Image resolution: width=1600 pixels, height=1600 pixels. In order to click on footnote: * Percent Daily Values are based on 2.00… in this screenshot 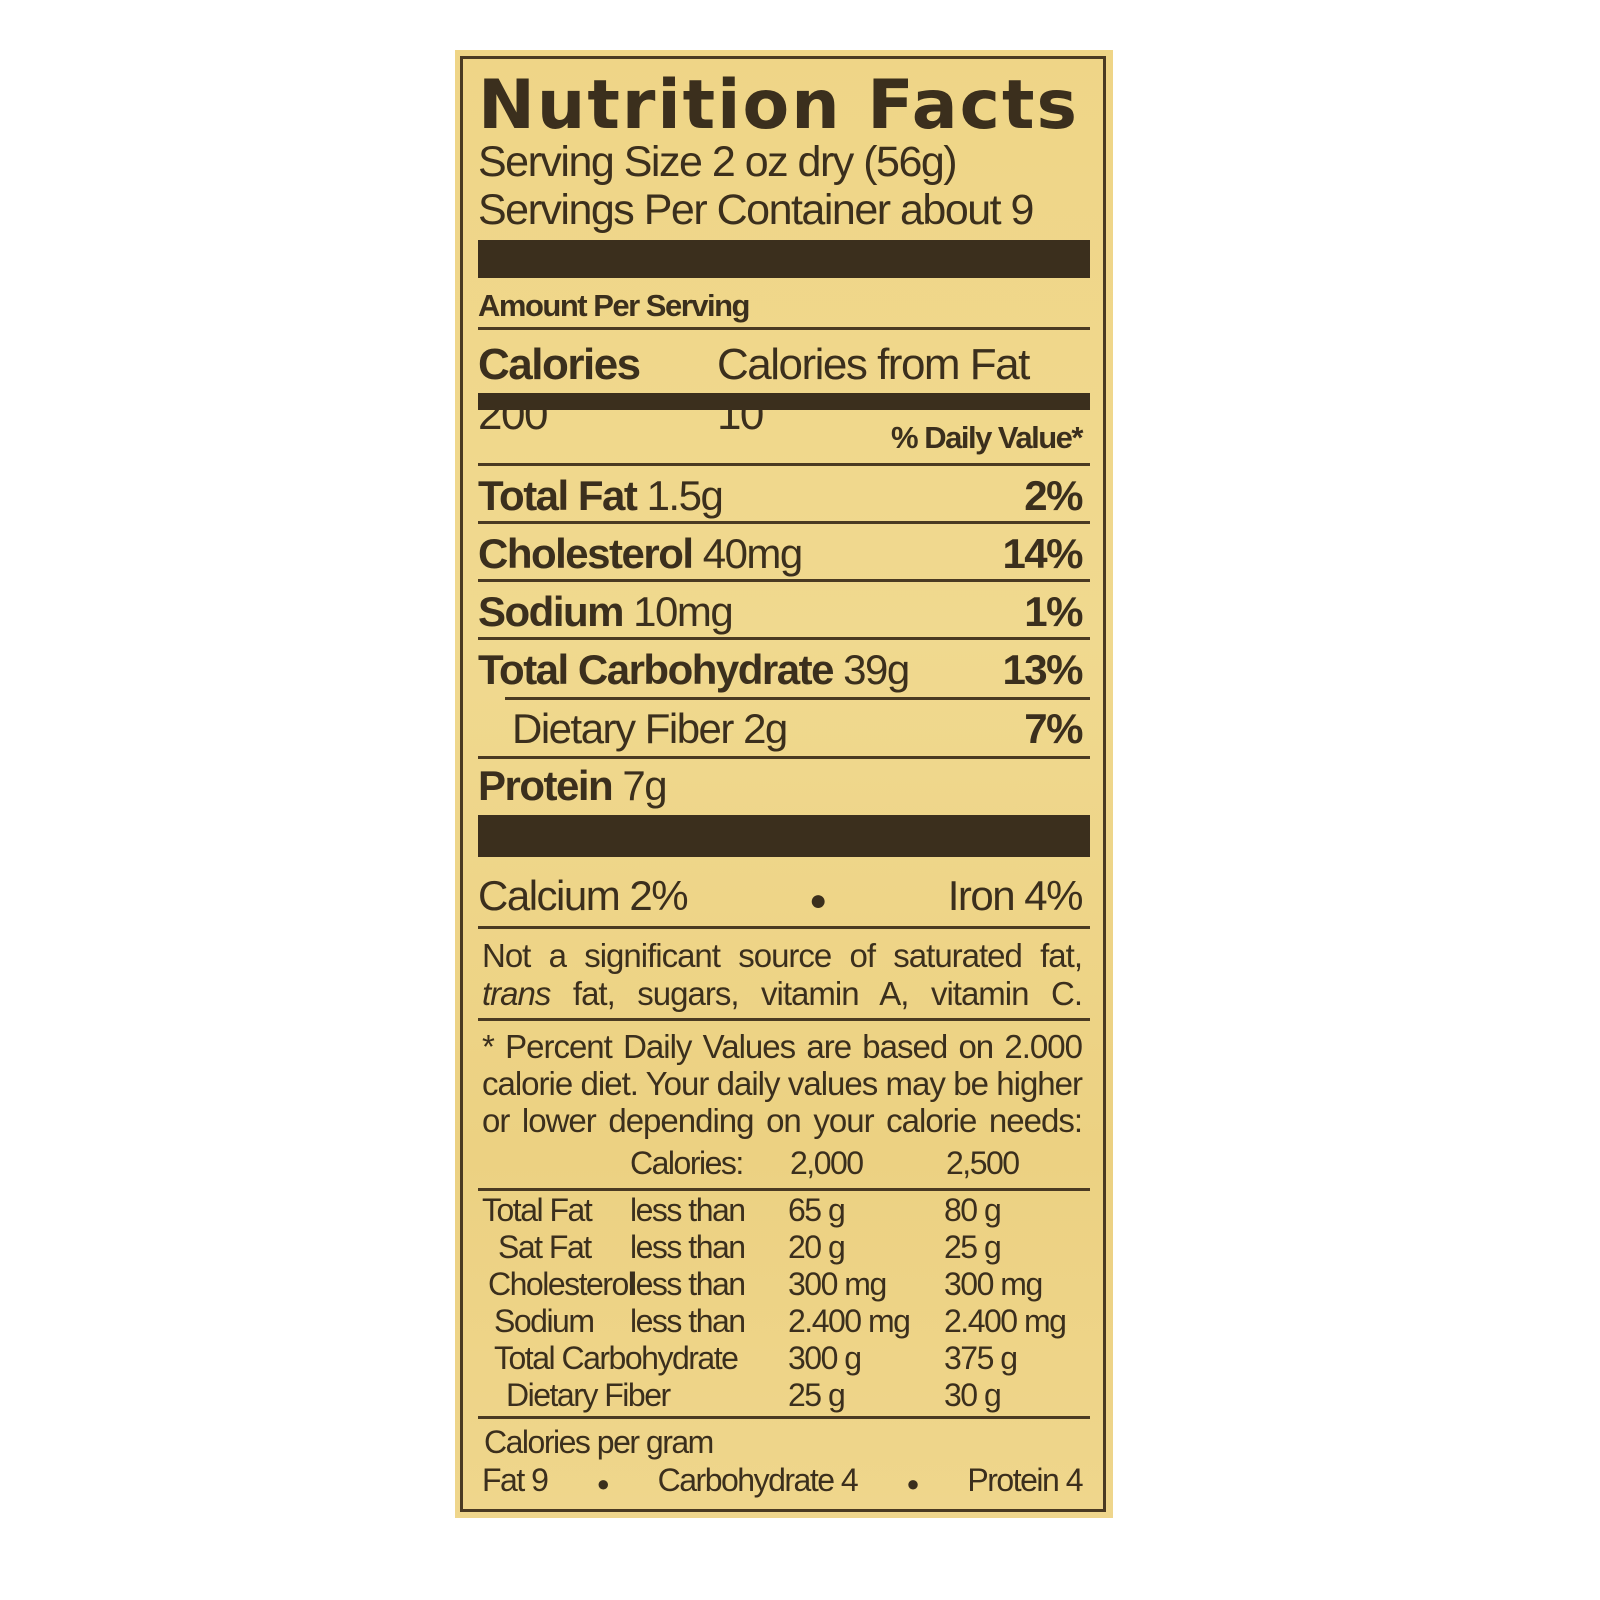, I will do `click(782, 1083)`.